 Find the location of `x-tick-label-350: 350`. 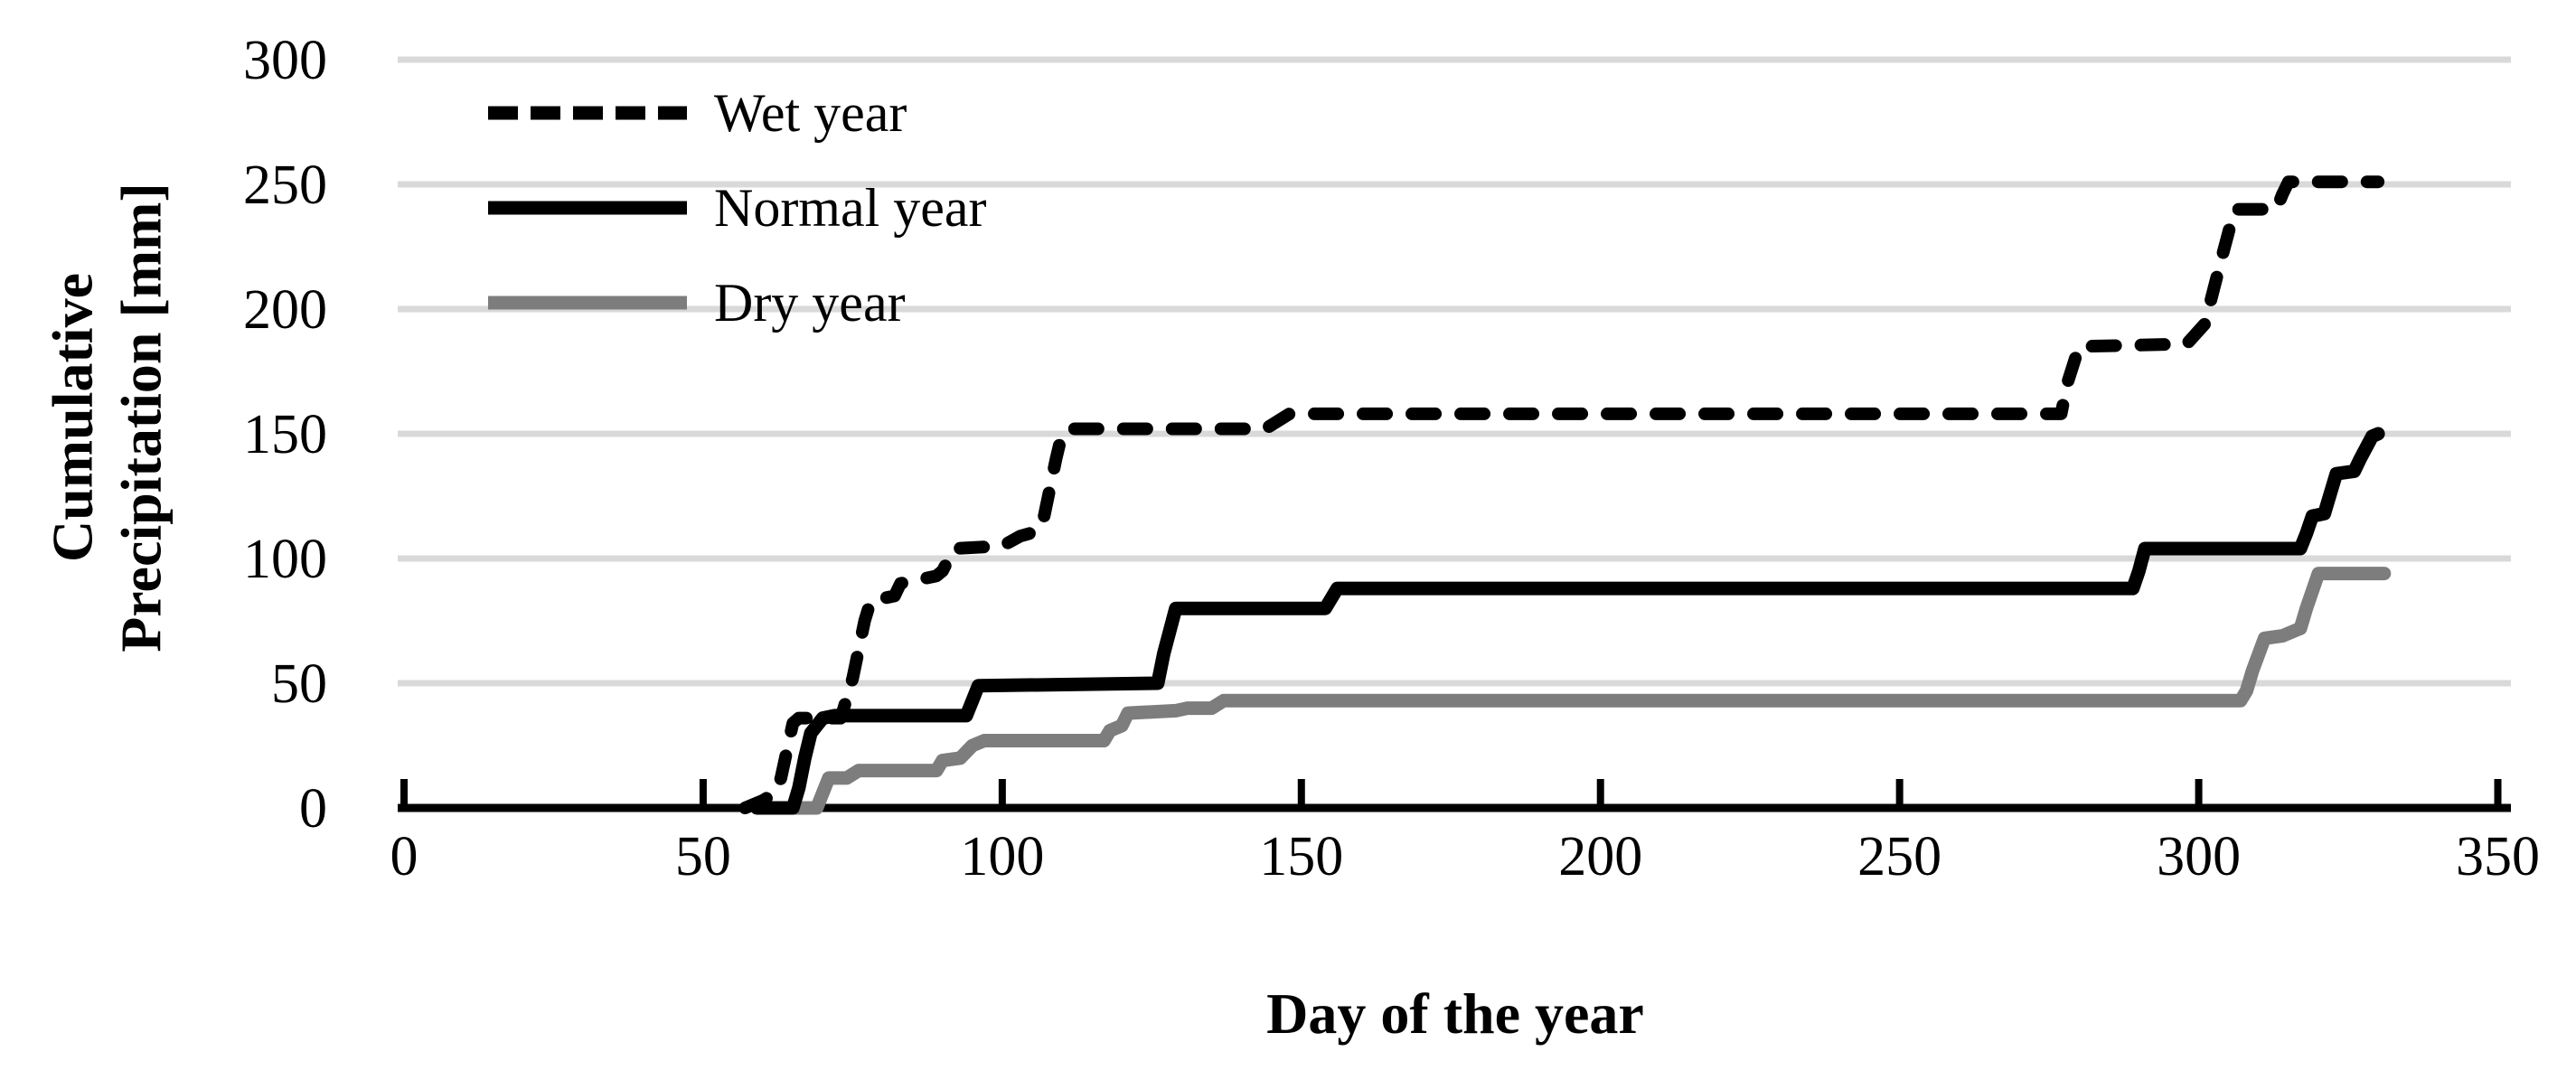

x-tick-label-350: 350 is located at coordinates (2498, 857).